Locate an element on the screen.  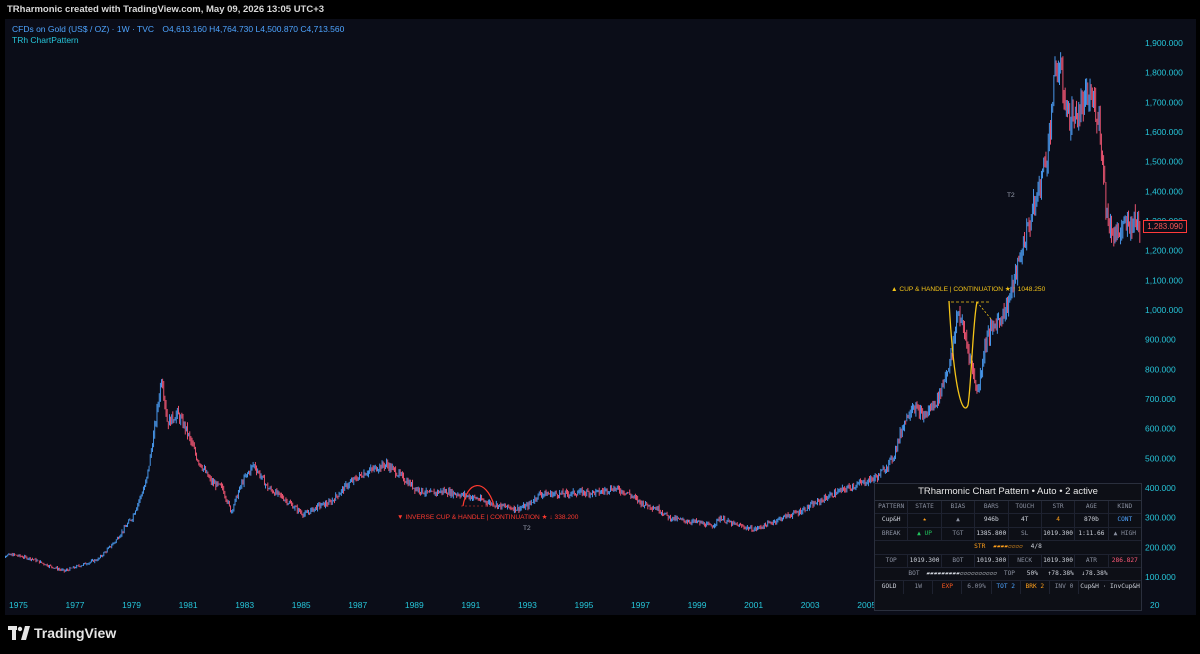
y-tick-label: 700.000 is located at coordinates (1160, 399).